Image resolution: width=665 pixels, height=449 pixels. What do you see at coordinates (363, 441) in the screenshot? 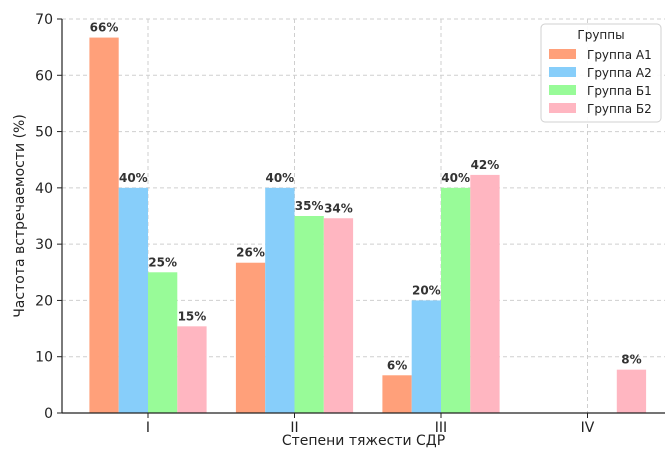
I see `x-axis-title: Степени тяжести СДР` at bounding box center [363, 441].